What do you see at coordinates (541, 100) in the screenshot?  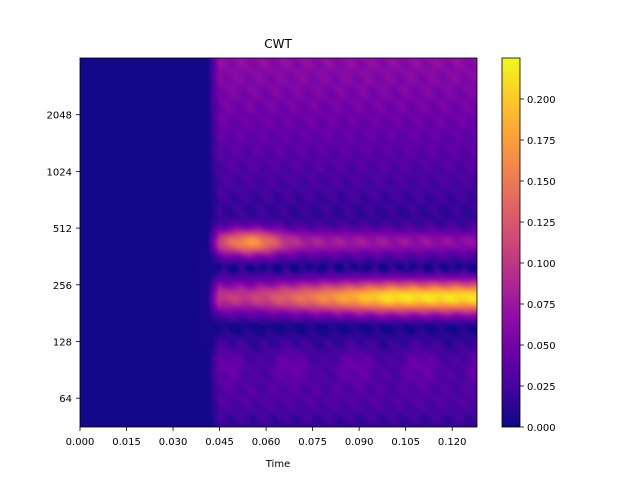 I see `colorbar-tick-label: 0.200` at bounding box center [541, 100].